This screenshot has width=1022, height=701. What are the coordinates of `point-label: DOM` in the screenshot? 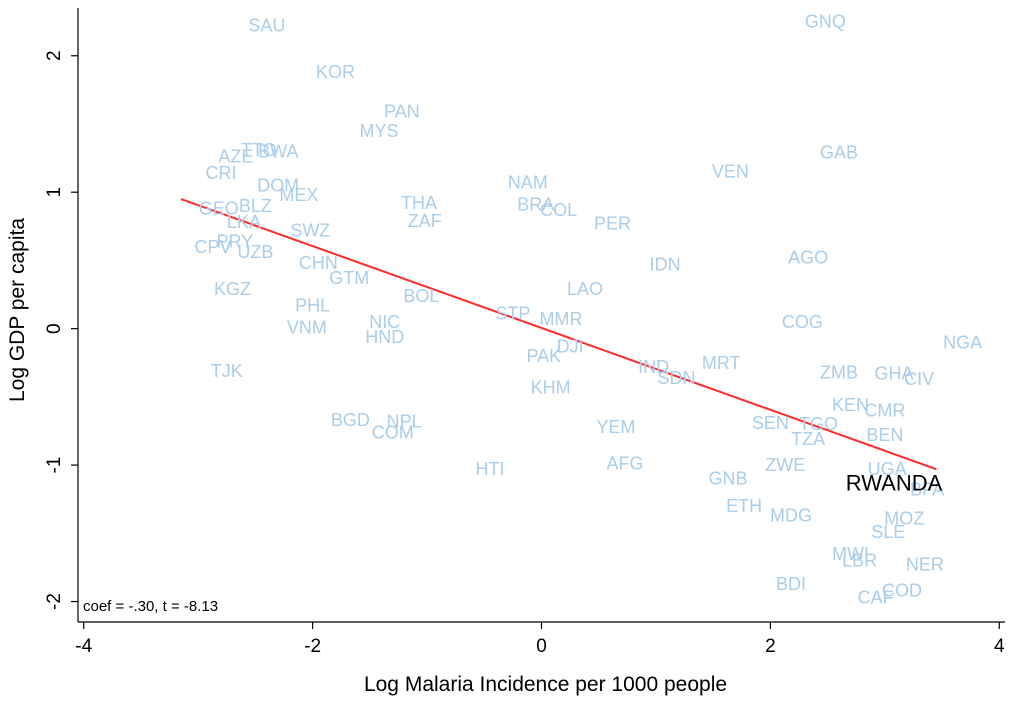 It's located at (278, 185).